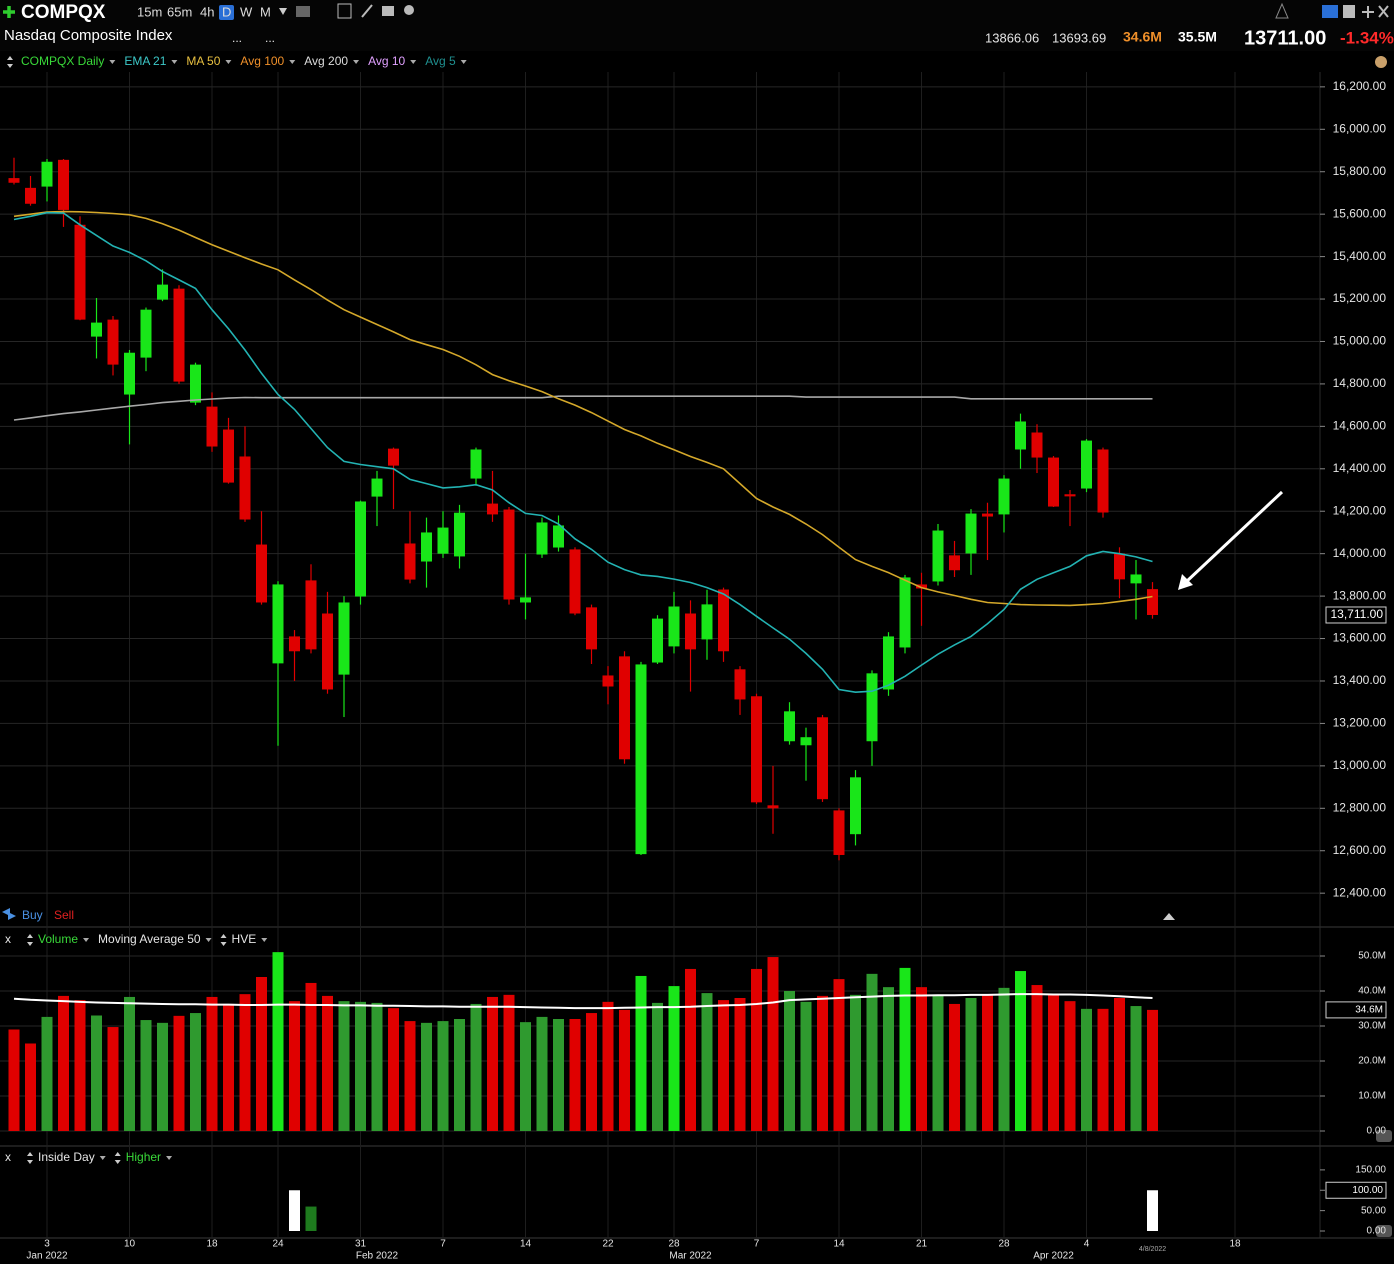 The height and width of the screenshot is (1264, 1394). I want to click on y-tick-label: 13,400.00, so click(1360, 680).